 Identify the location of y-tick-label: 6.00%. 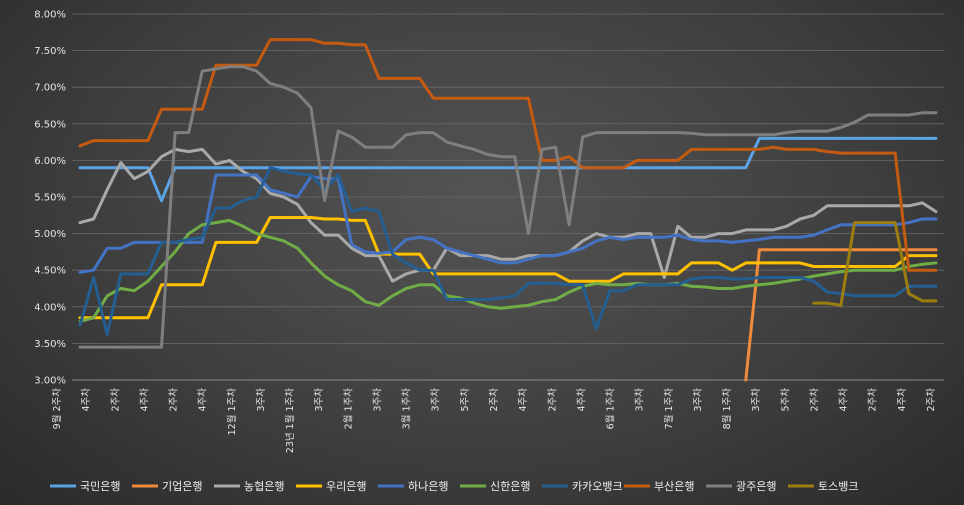
(50, 161).